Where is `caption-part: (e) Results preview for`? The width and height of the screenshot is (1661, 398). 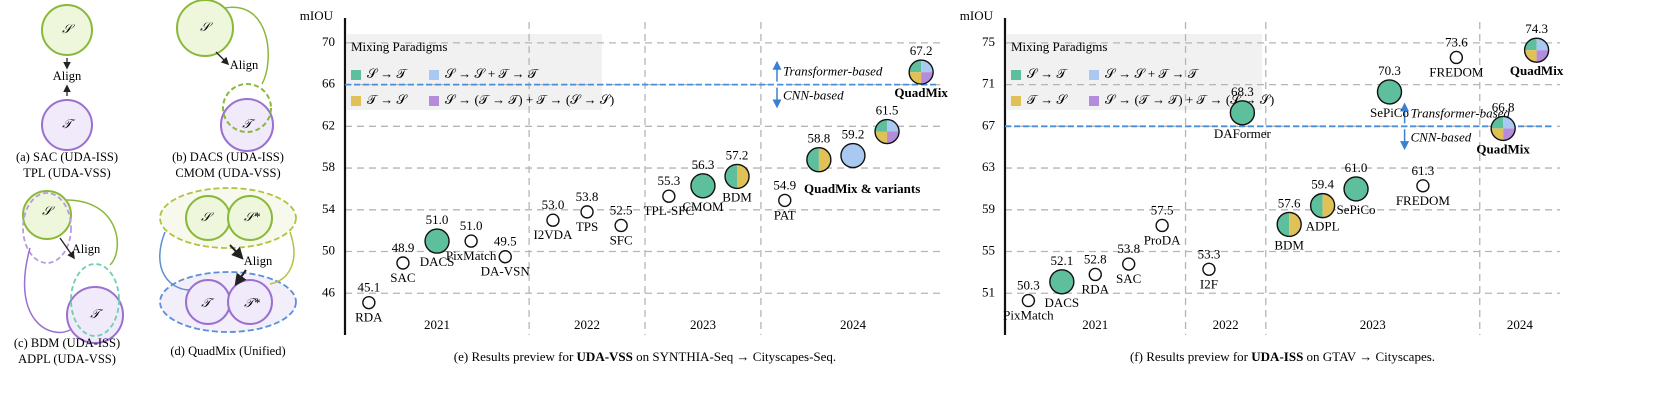 caption-part: (e) Results preview for is located at coordinates (515, 356).